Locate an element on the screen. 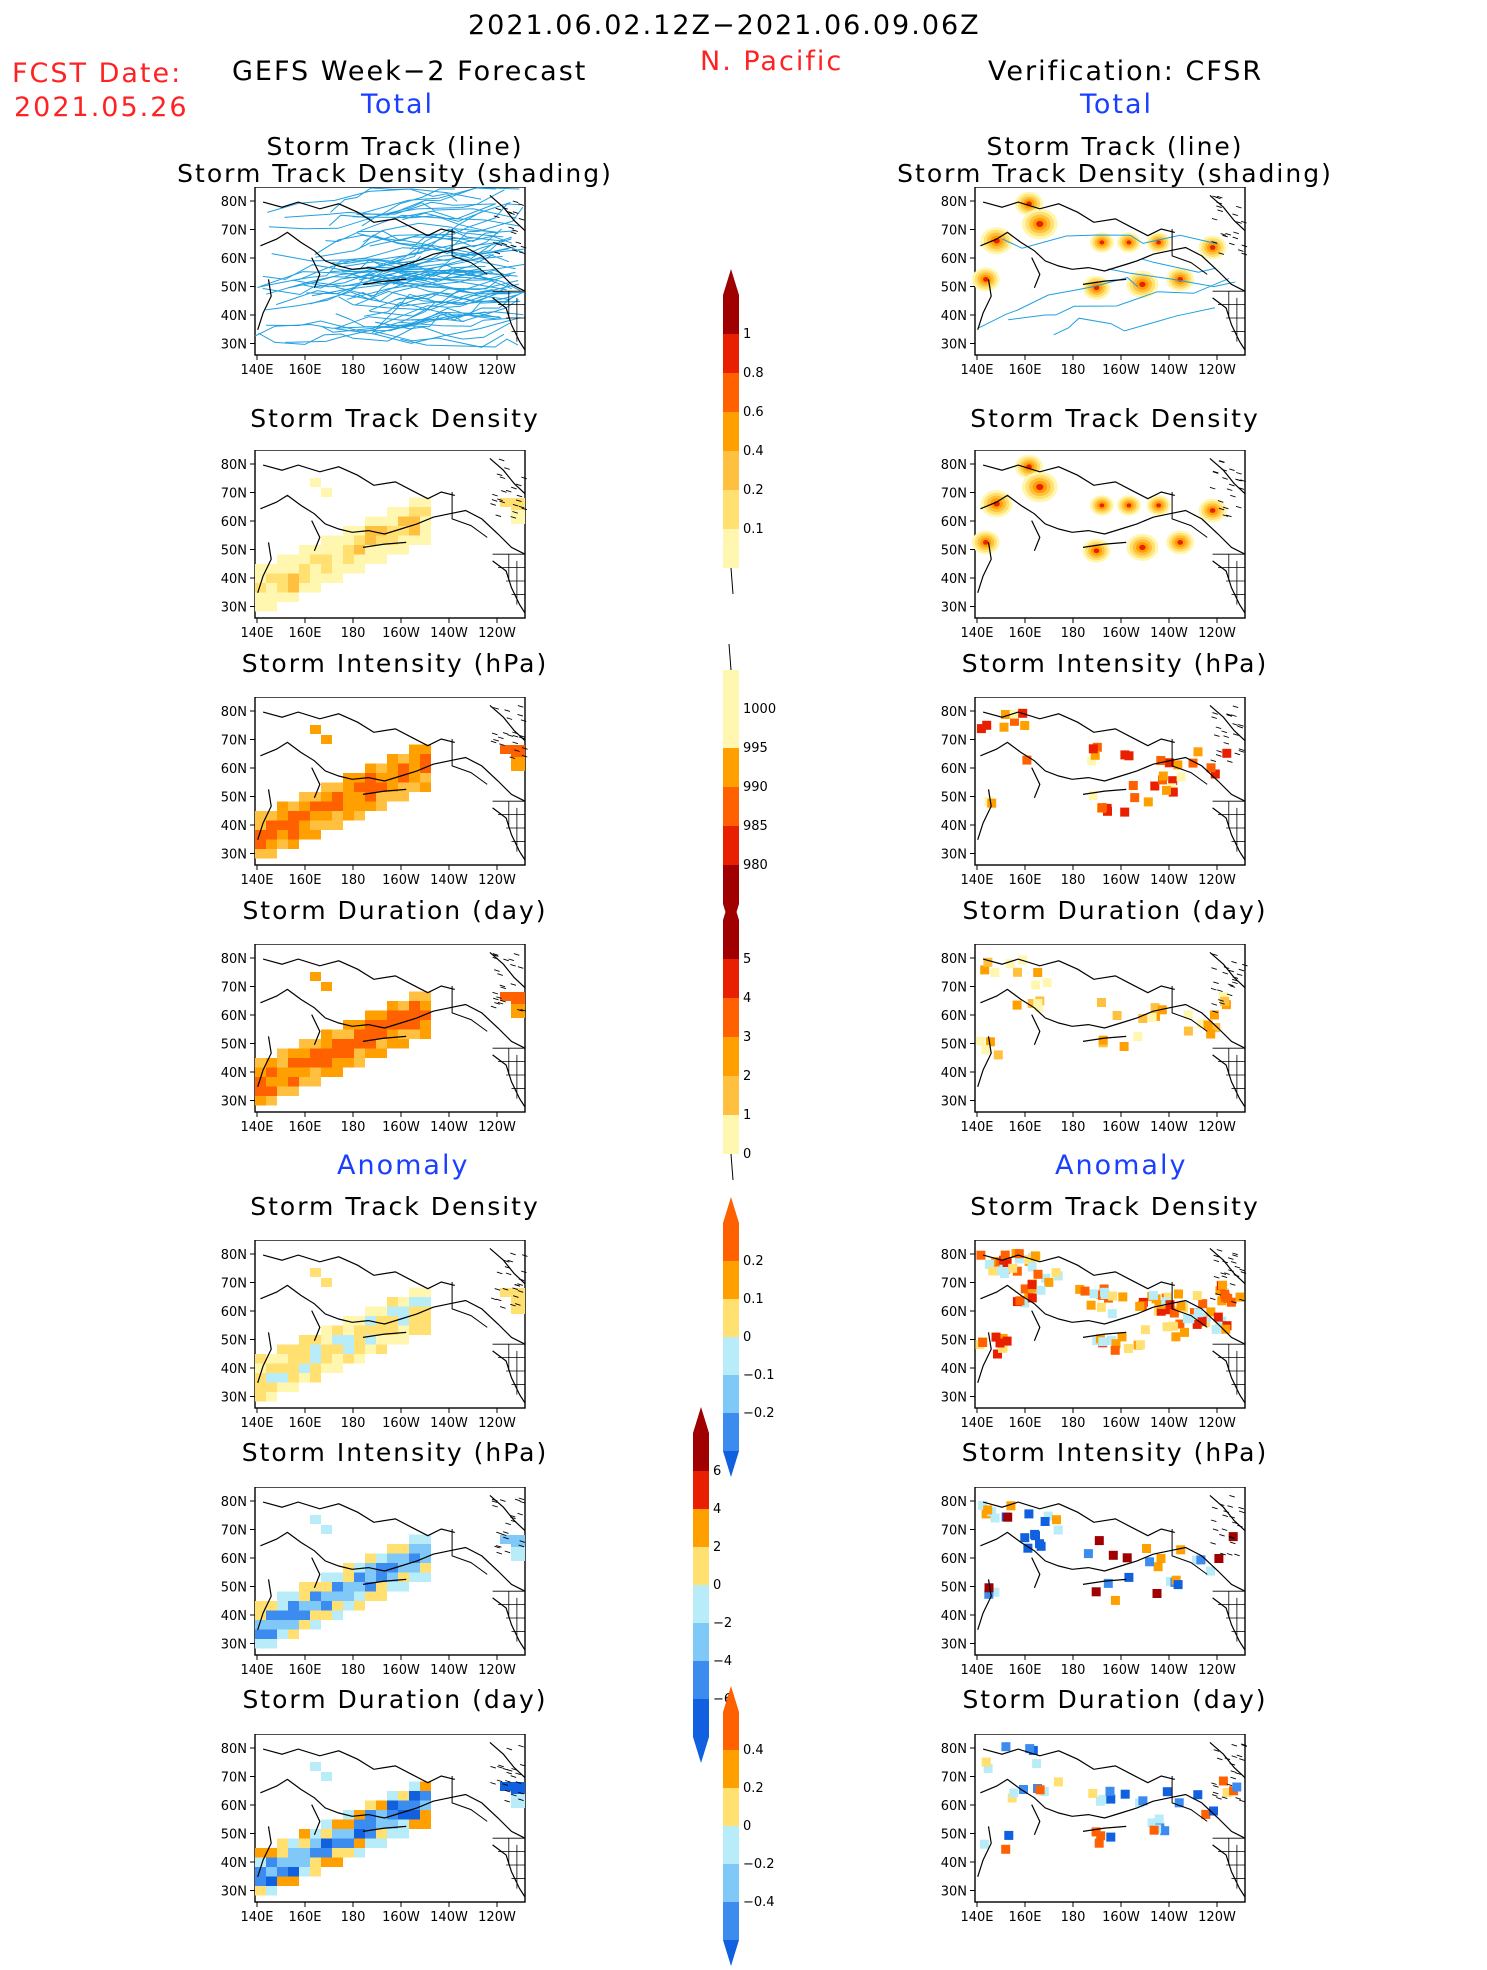 The height and width of the screenshot is (1970, 1487). lon-tick-label: 180 is located at coordinates (353, 1127).